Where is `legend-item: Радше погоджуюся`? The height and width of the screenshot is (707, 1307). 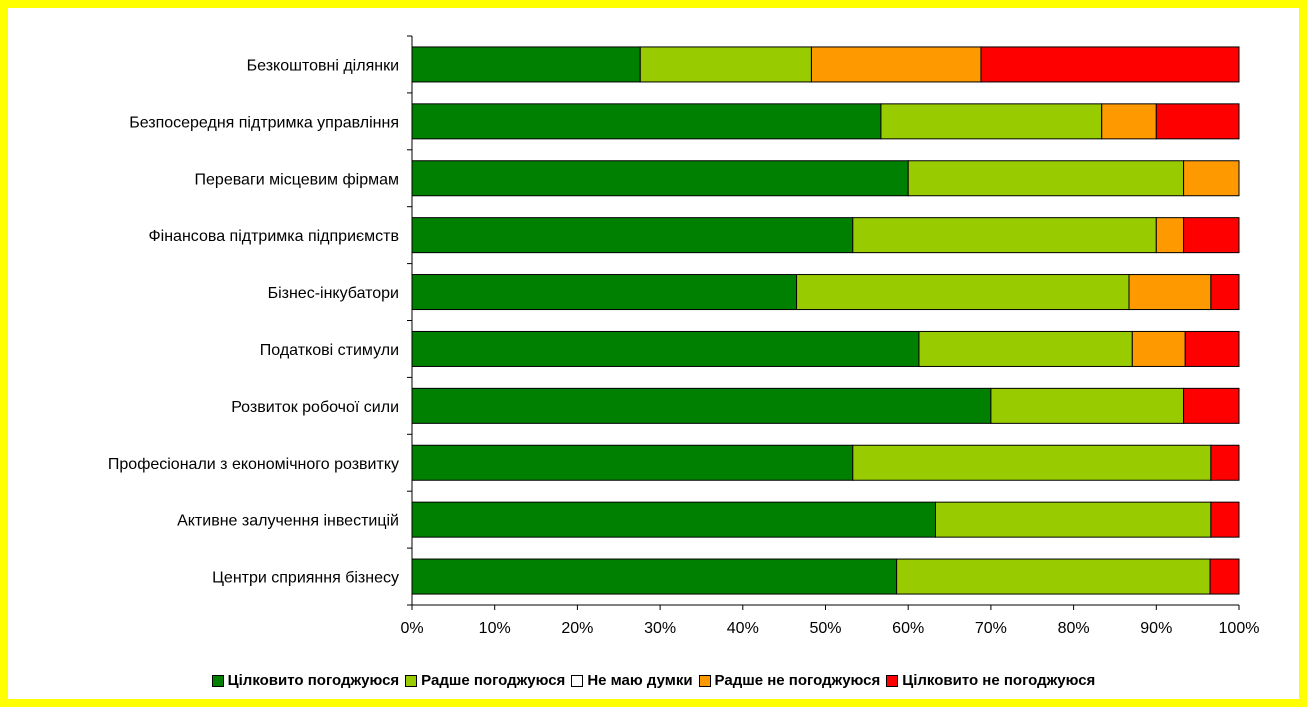 legend-item: Радше погоджуюся is located at coordinates (485, 680).